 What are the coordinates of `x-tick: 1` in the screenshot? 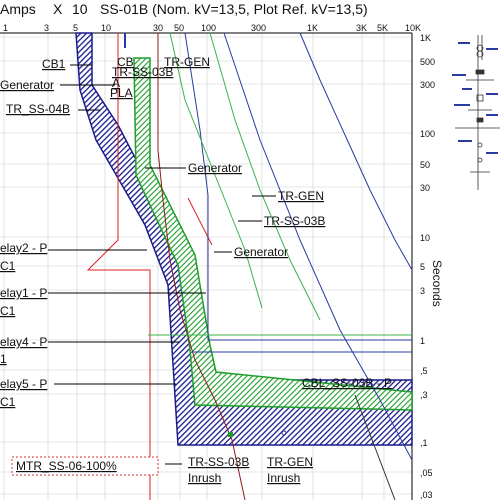 It's located at (5, 28).